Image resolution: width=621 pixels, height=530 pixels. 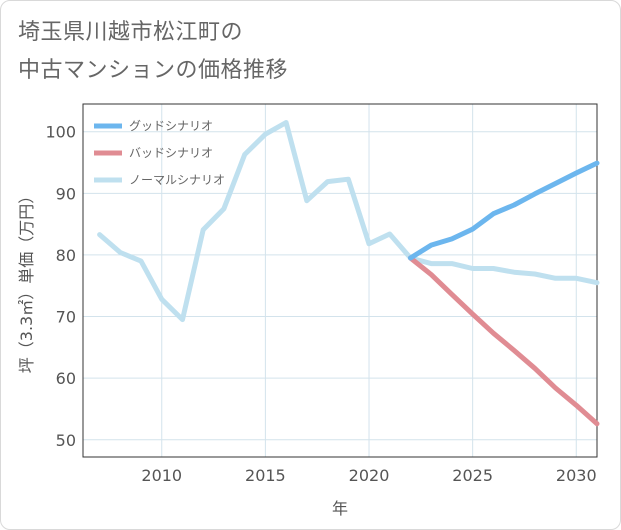 I want to click on x-tick-label: 2025, so click(x=472, y=475).